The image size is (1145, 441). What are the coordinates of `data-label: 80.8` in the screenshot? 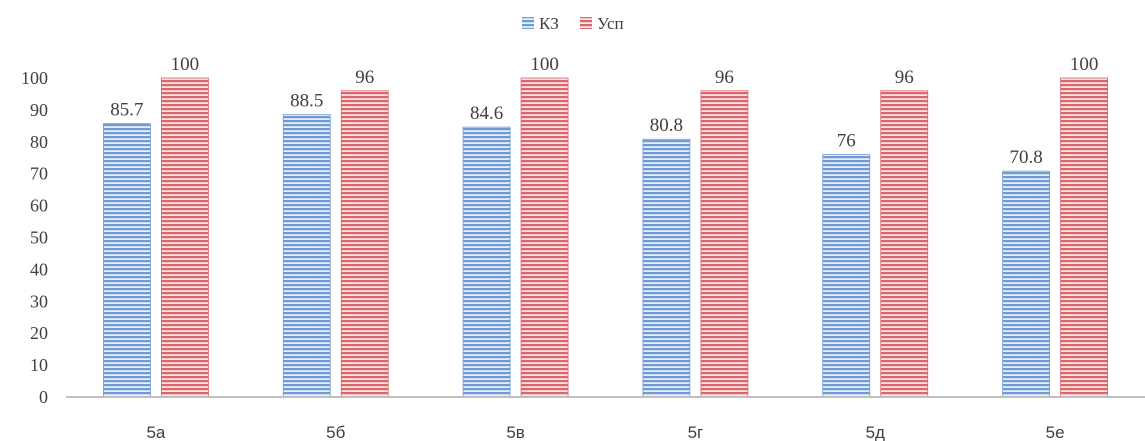 It's located at (666, 125).